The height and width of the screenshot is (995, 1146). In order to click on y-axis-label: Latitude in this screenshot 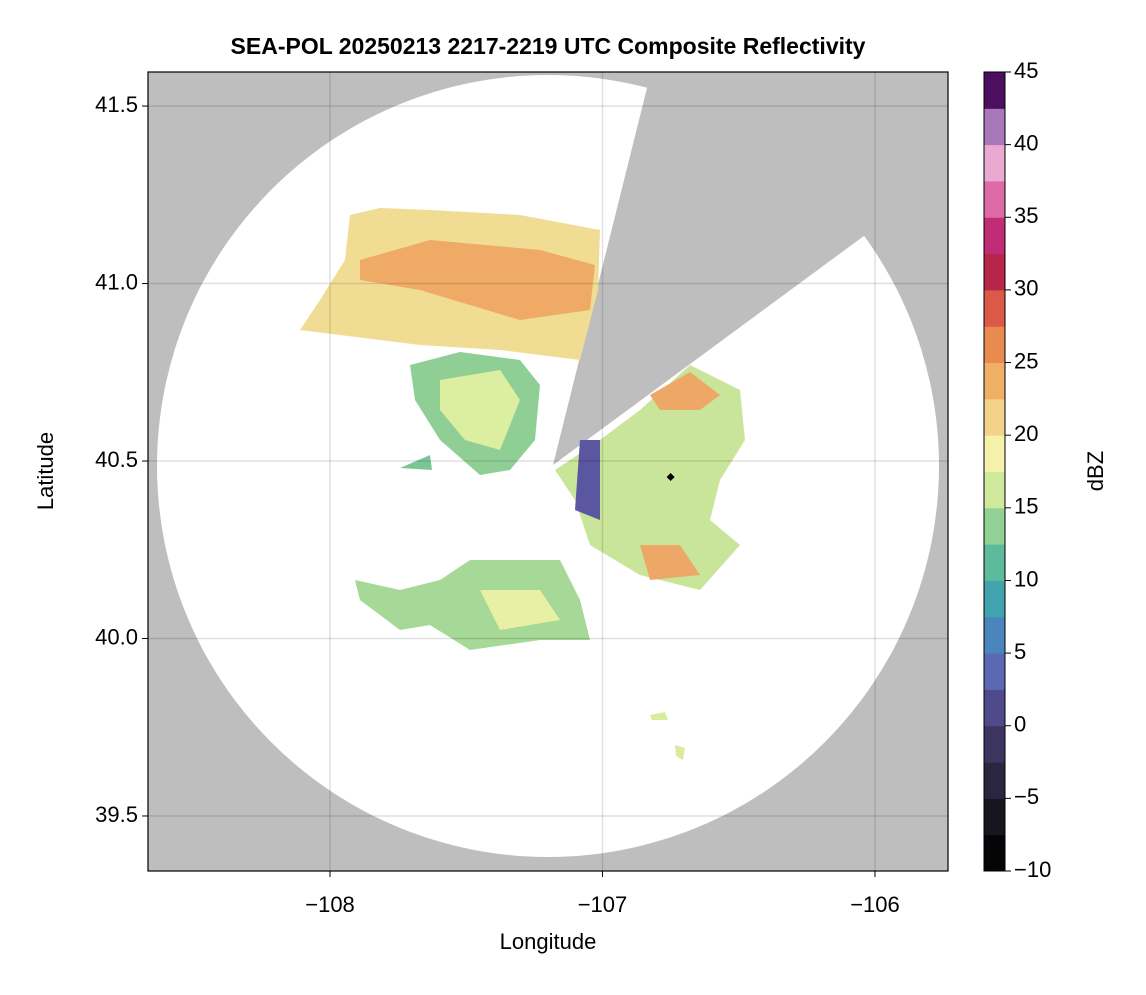, I will do `click(45, 471)`.